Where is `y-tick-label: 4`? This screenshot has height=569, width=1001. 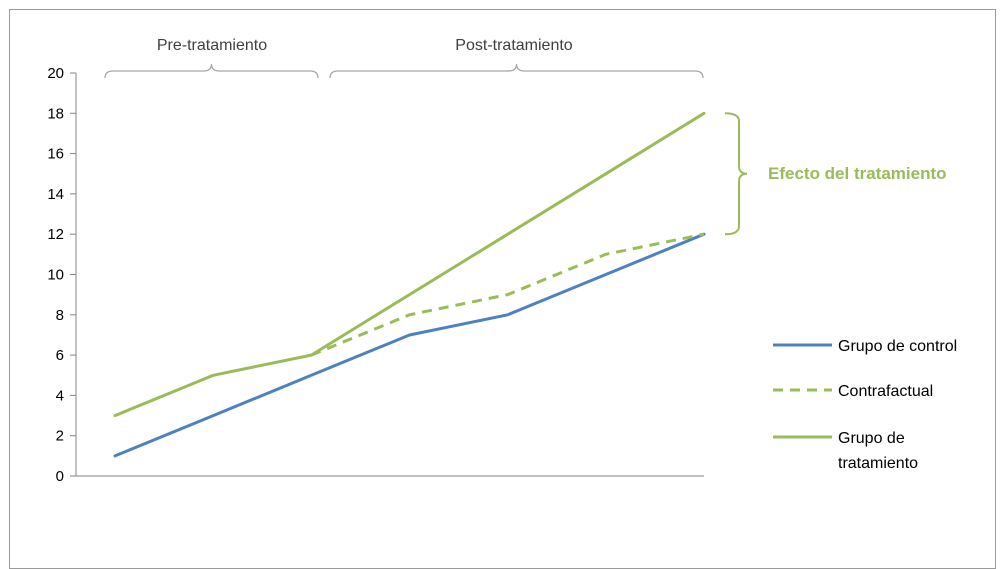 y-tick-label: 4 is located at coordinates (60, 395).